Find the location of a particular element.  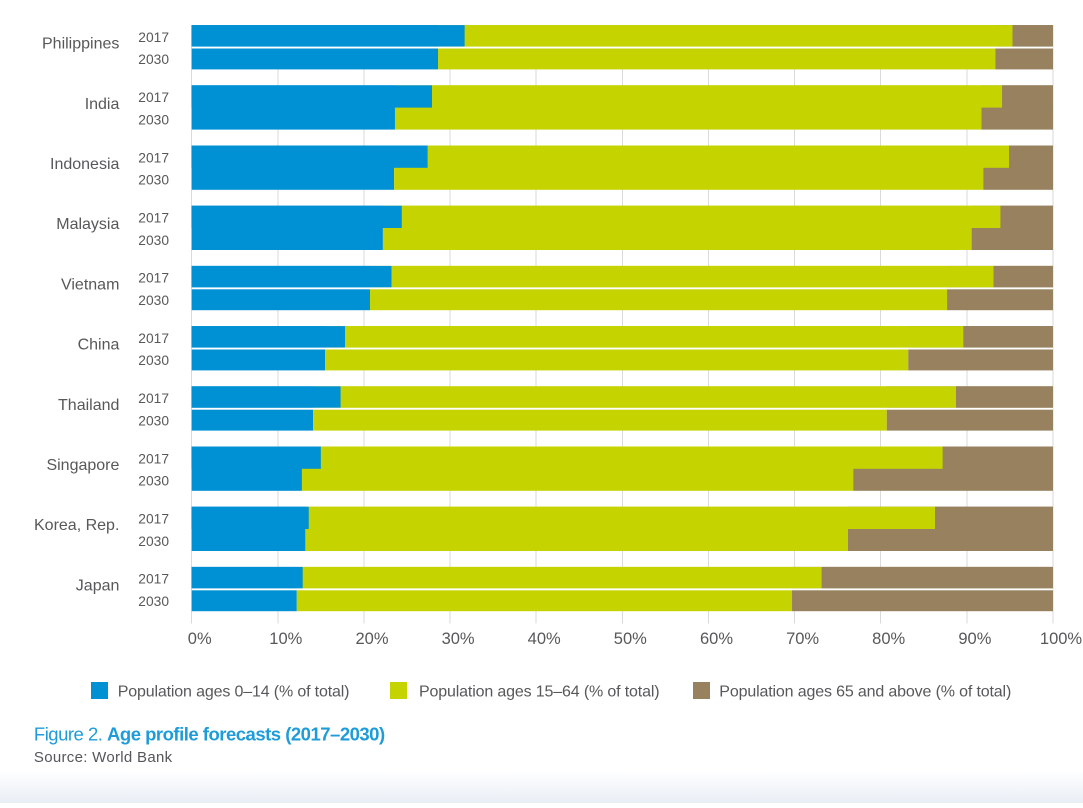

svg-text: 90% is located at coordinates (974, 639).